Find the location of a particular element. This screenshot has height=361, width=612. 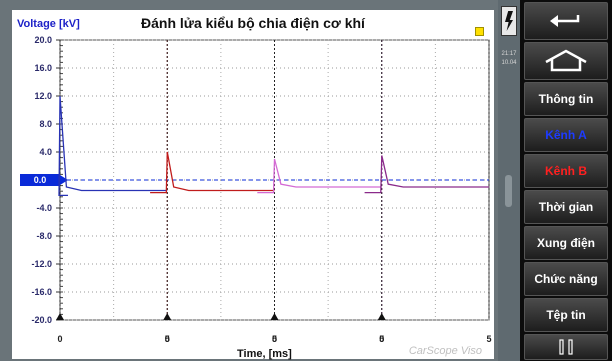

channel-a-button: Kênh A is located at coordinates (566, 135).